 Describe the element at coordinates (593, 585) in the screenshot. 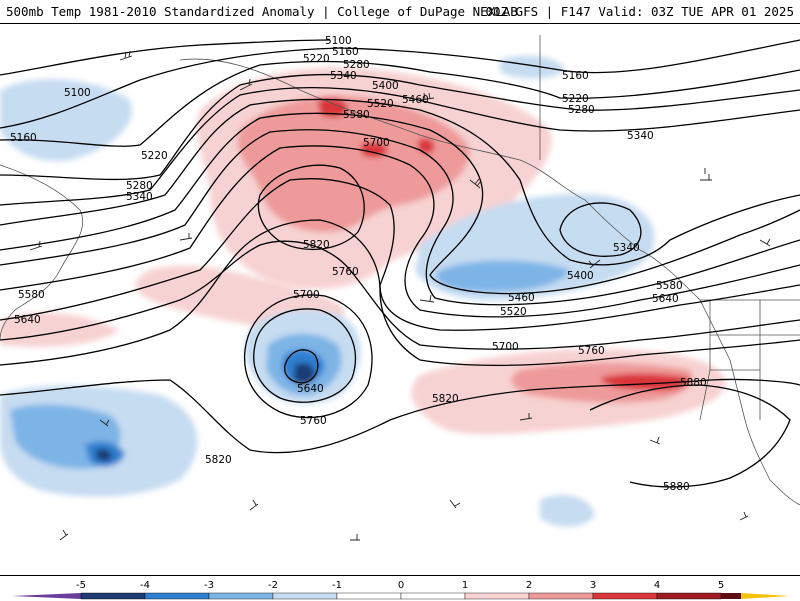

I see `colorbar-tick-label: 3` at that location.